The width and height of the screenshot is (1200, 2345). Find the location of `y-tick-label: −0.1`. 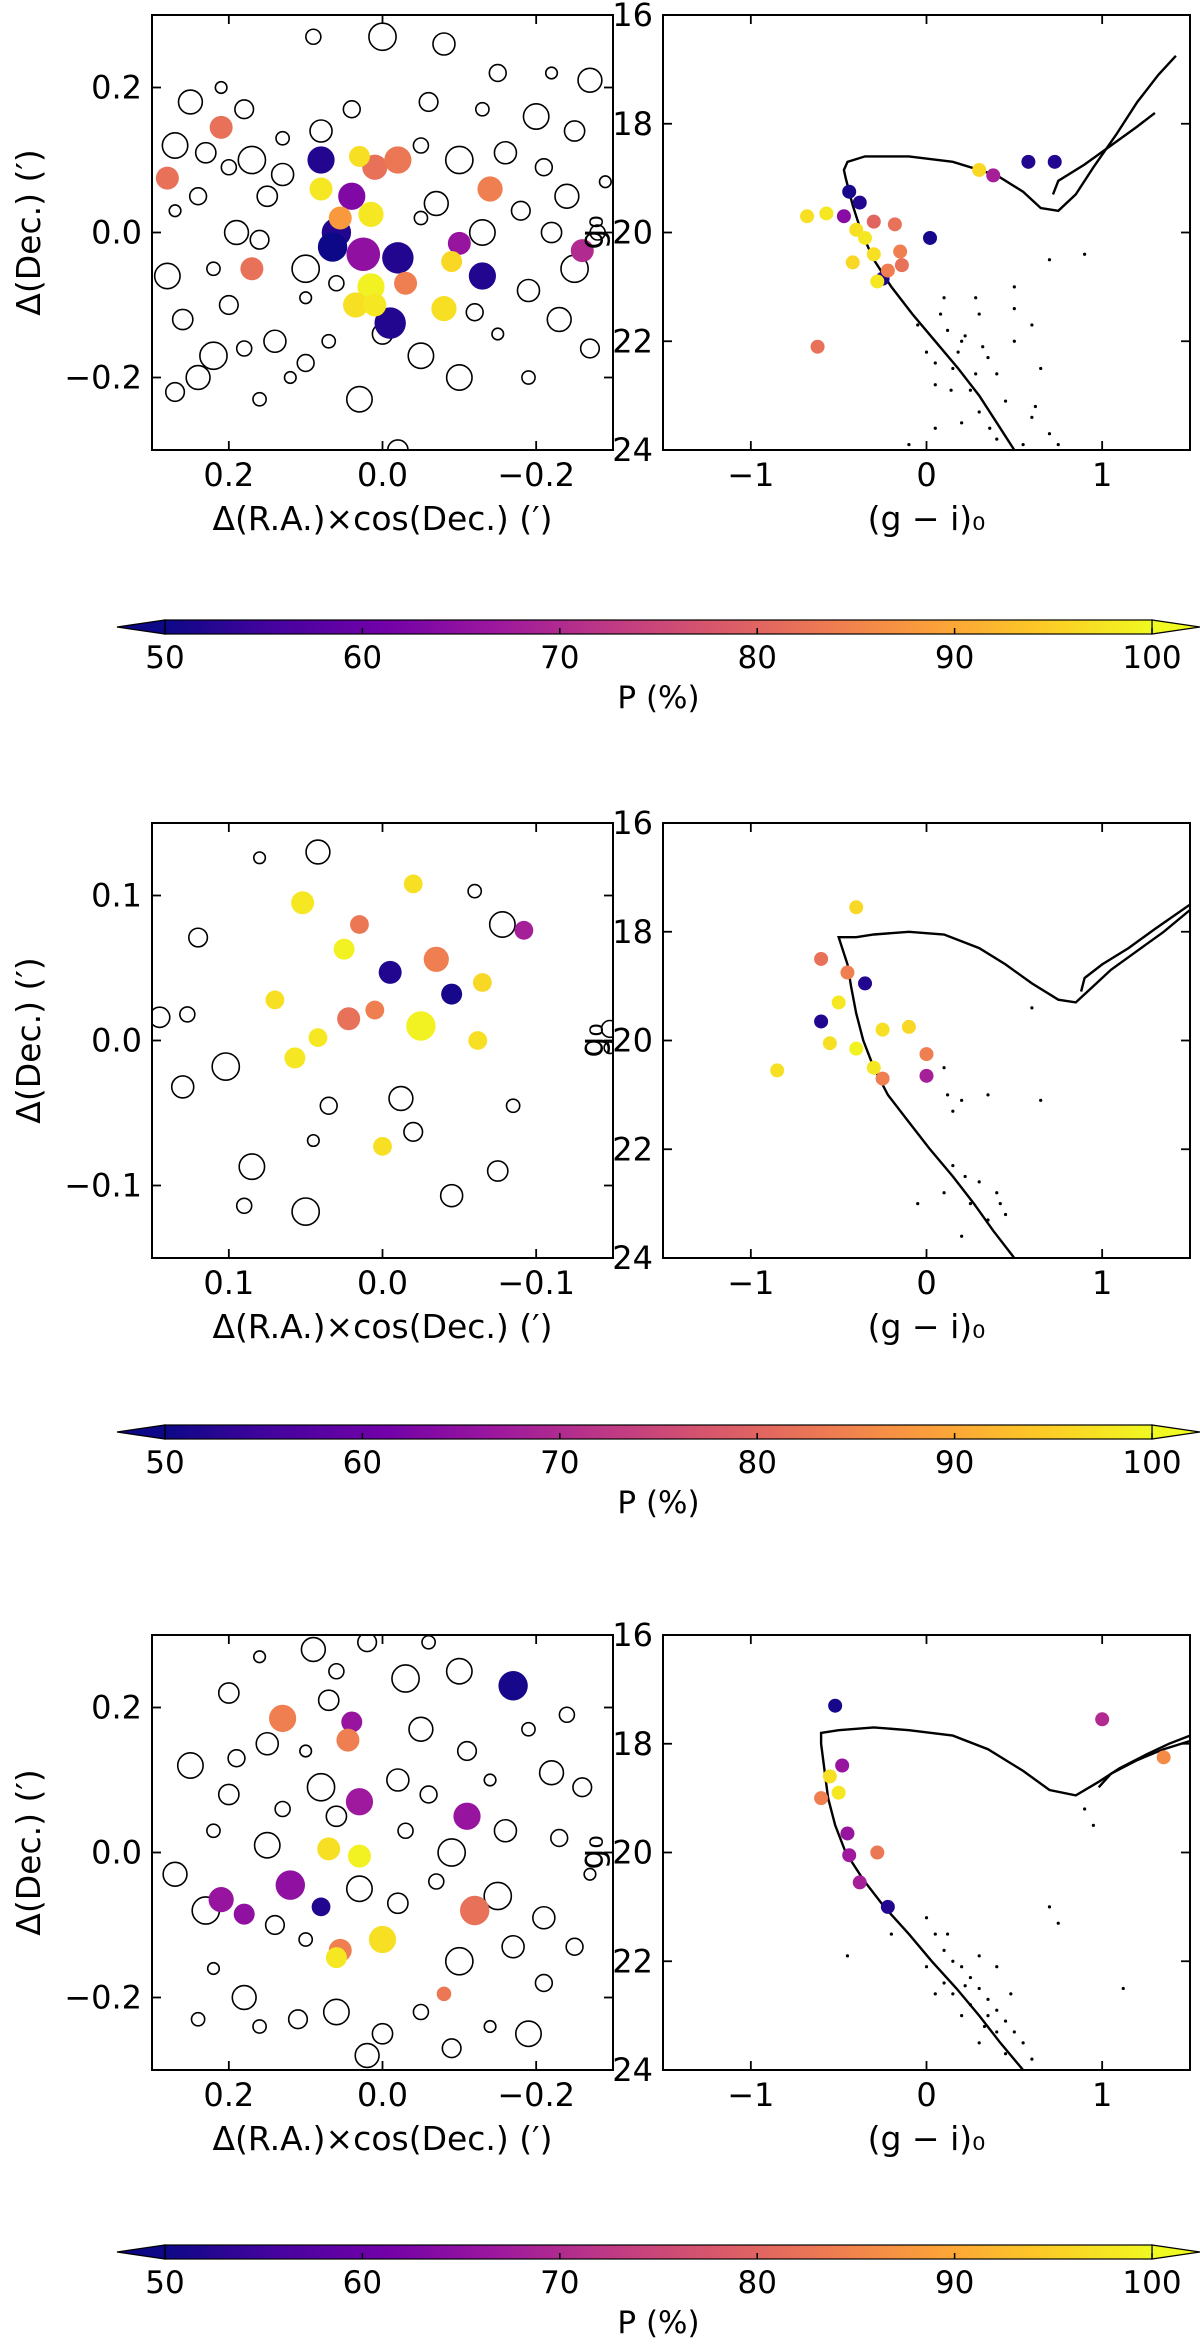

y-tick-label: −0.1 is located at coordinates (103, 1186).